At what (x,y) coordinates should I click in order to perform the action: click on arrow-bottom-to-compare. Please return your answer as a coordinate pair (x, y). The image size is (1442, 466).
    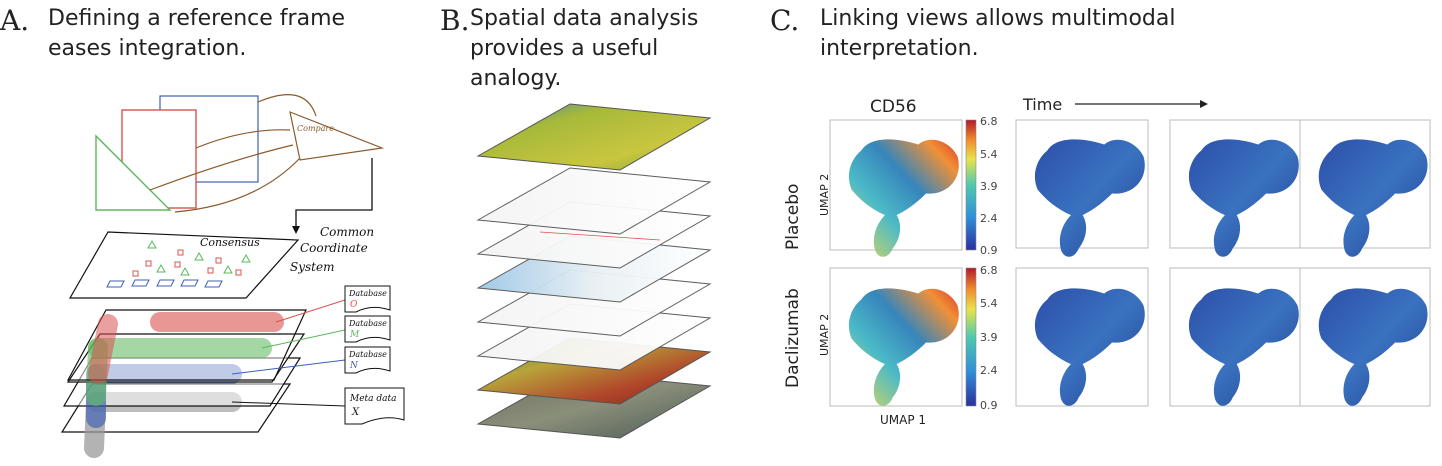
    Looking at the image, I should click on (237, 185).